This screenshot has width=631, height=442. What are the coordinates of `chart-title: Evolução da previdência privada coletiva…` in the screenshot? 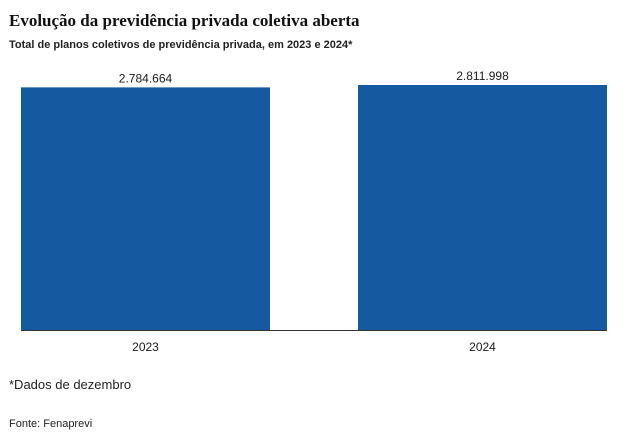 It's located at (184, 20).